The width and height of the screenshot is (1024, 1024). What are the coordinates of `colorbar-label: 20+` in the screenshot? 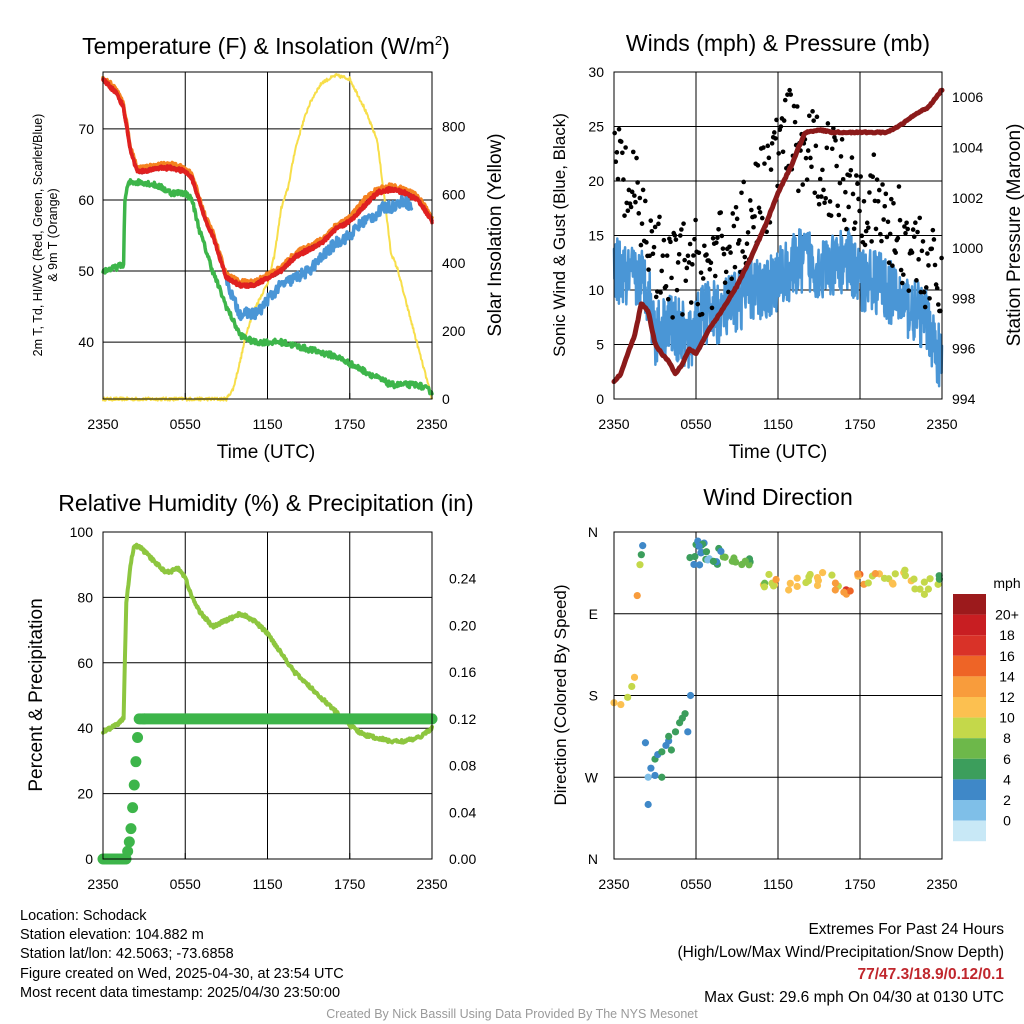 It's located at (1007, 615).